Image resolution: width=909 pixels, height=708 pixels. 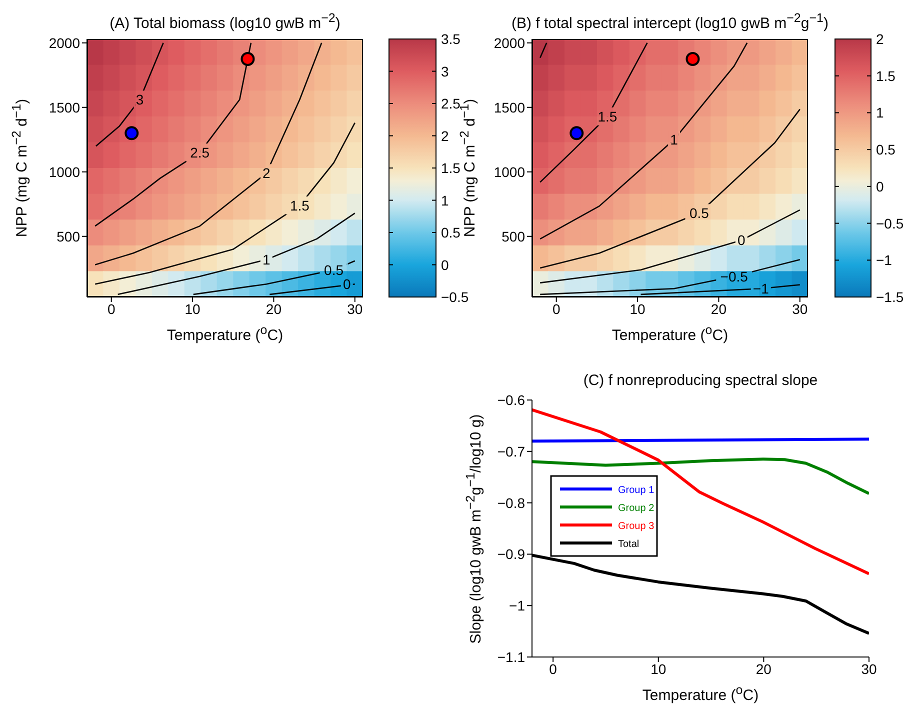 What do you see at coordinates (511, 554) in the screenshot?
I see `y-tick-label: −0.9` at bounding box center [511, 554].